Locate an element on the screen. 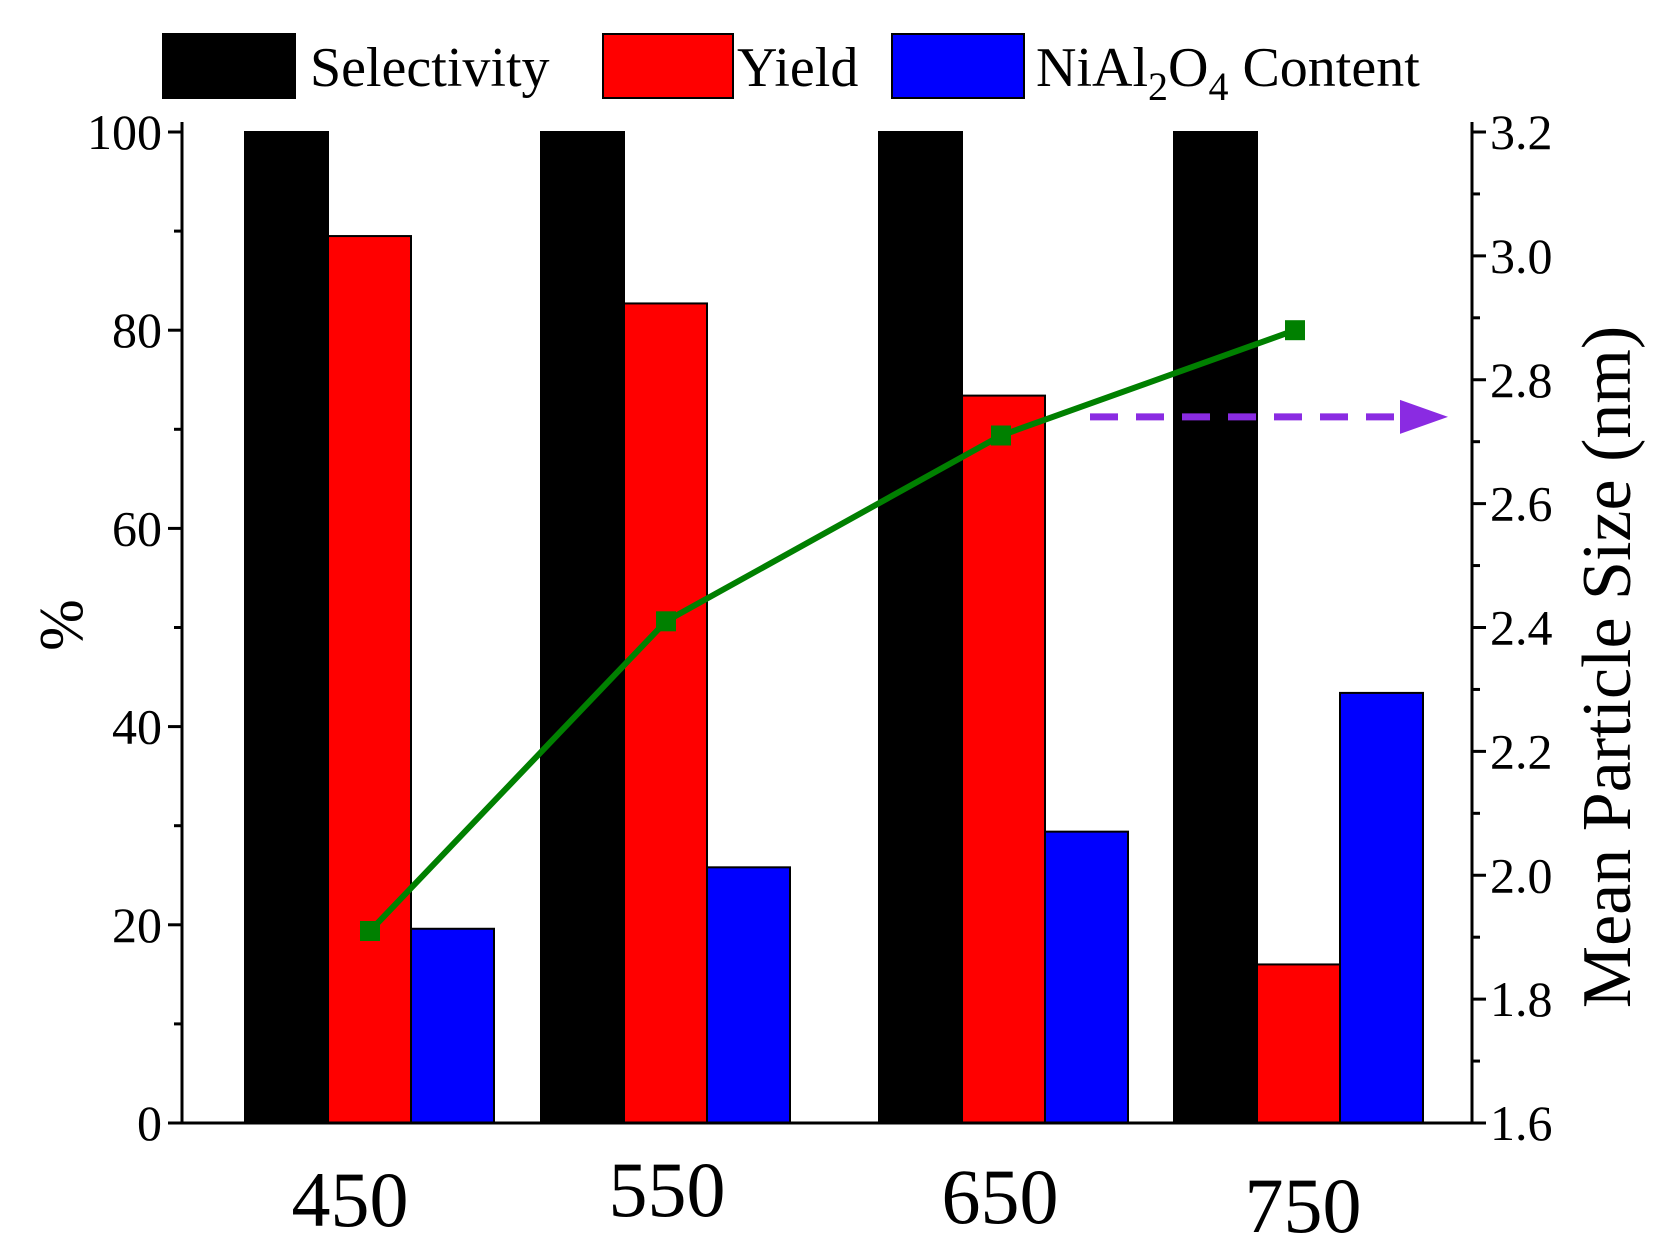 Image resolution: width=1666 pixels, height=1251 pixels. category-label-650: 650 is located at coordinates (1000, 1196).